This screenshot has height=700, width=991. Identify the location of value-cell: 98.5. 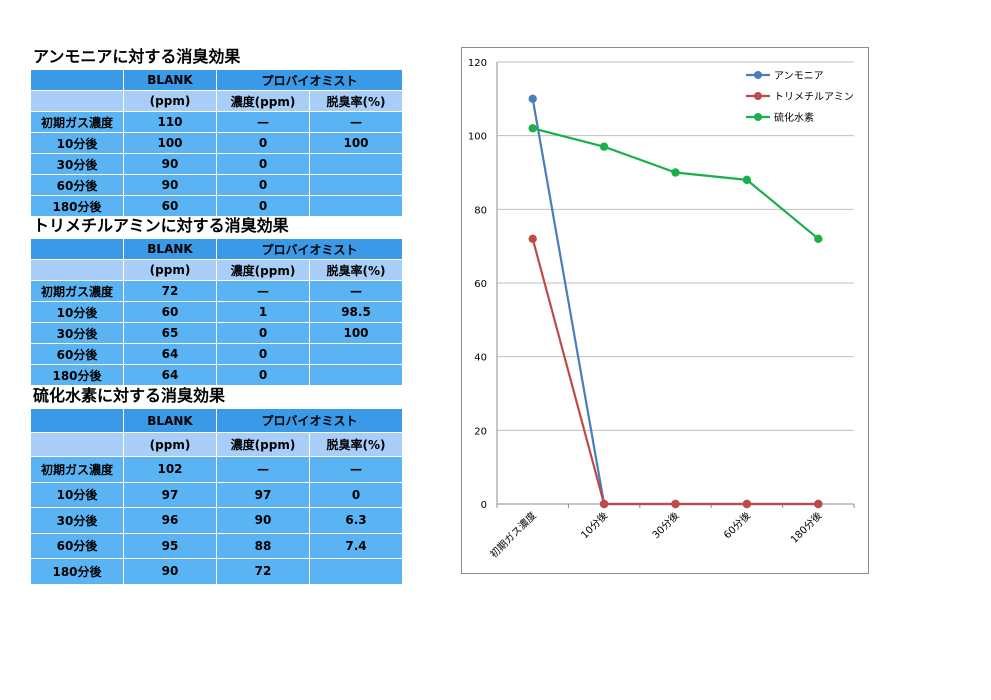
(356, 312).